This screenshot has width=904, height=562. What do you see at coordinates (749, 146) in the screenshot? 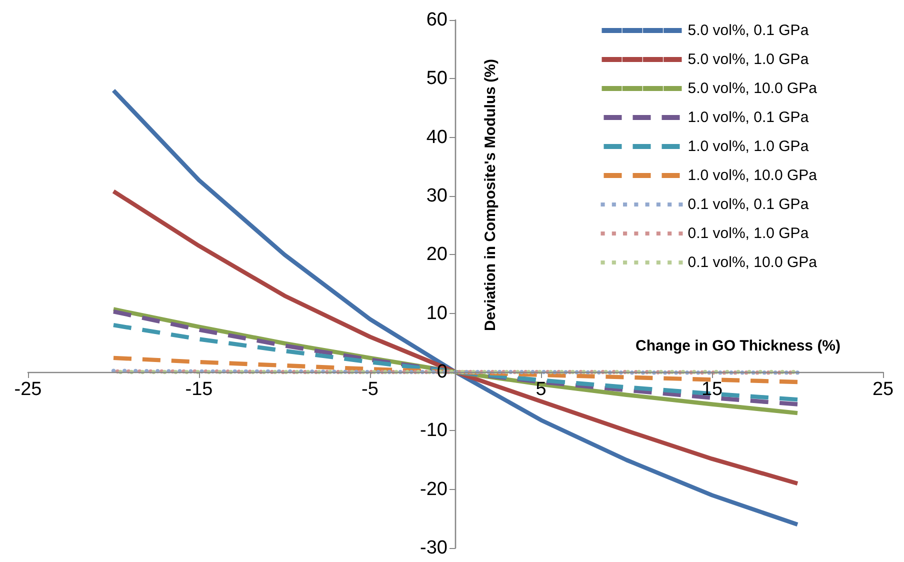
I see `legend-label: 1.0 vol%, 1.0 GPa` at bounding box center [749, 146].